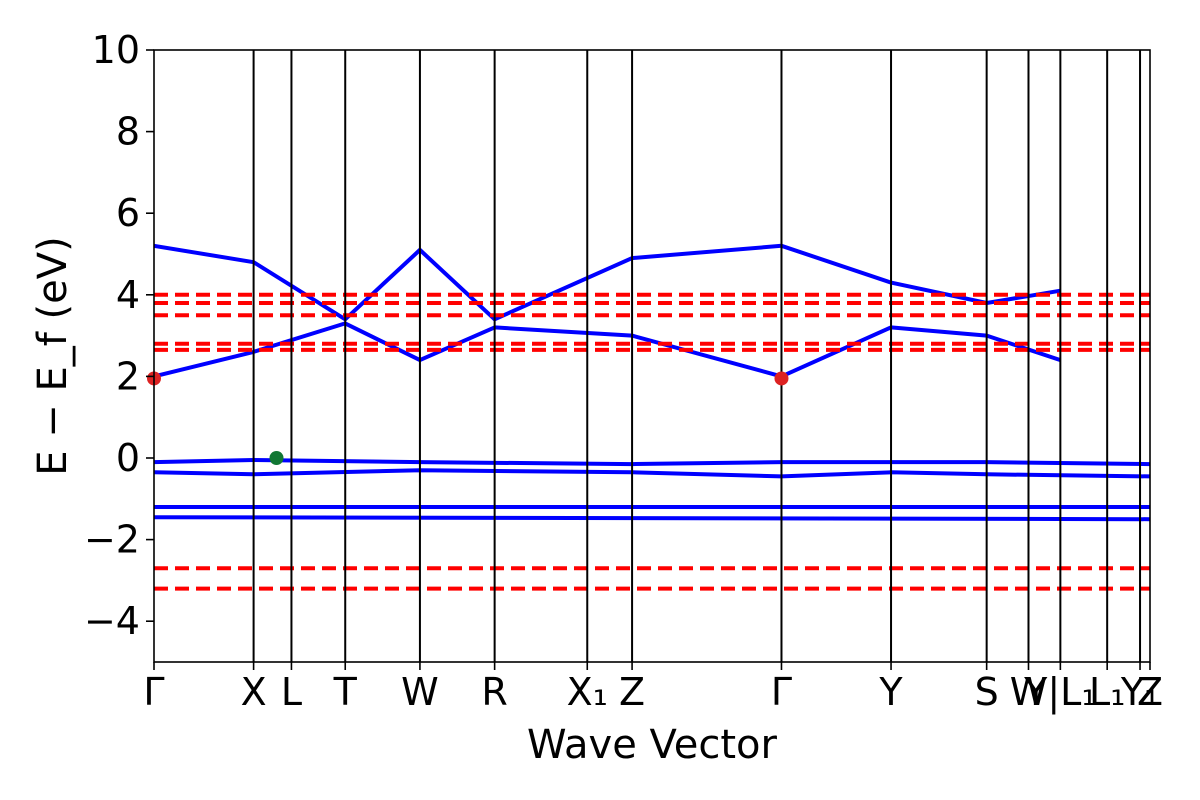  I want to click on kpoint-label: L₁, so click(1107, 692).